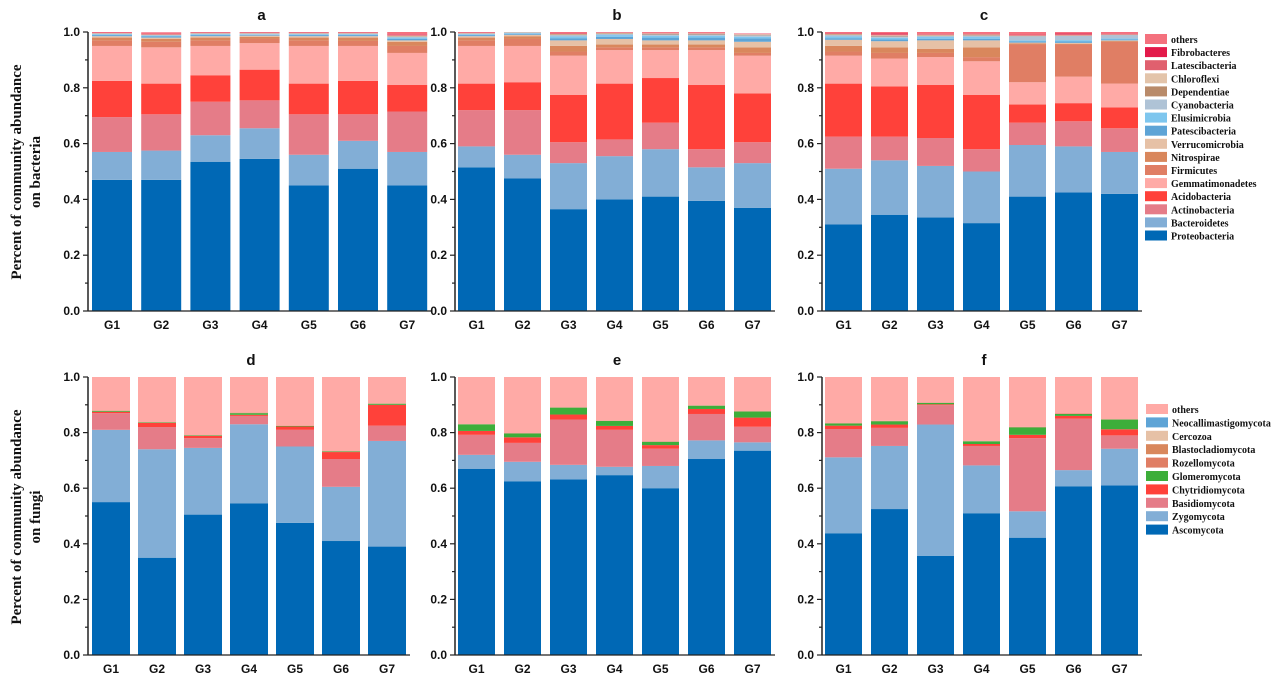 Image resolution: width=1280 pixels, height=680 pixels. I want to click on bar-G6, so click(706, 516).